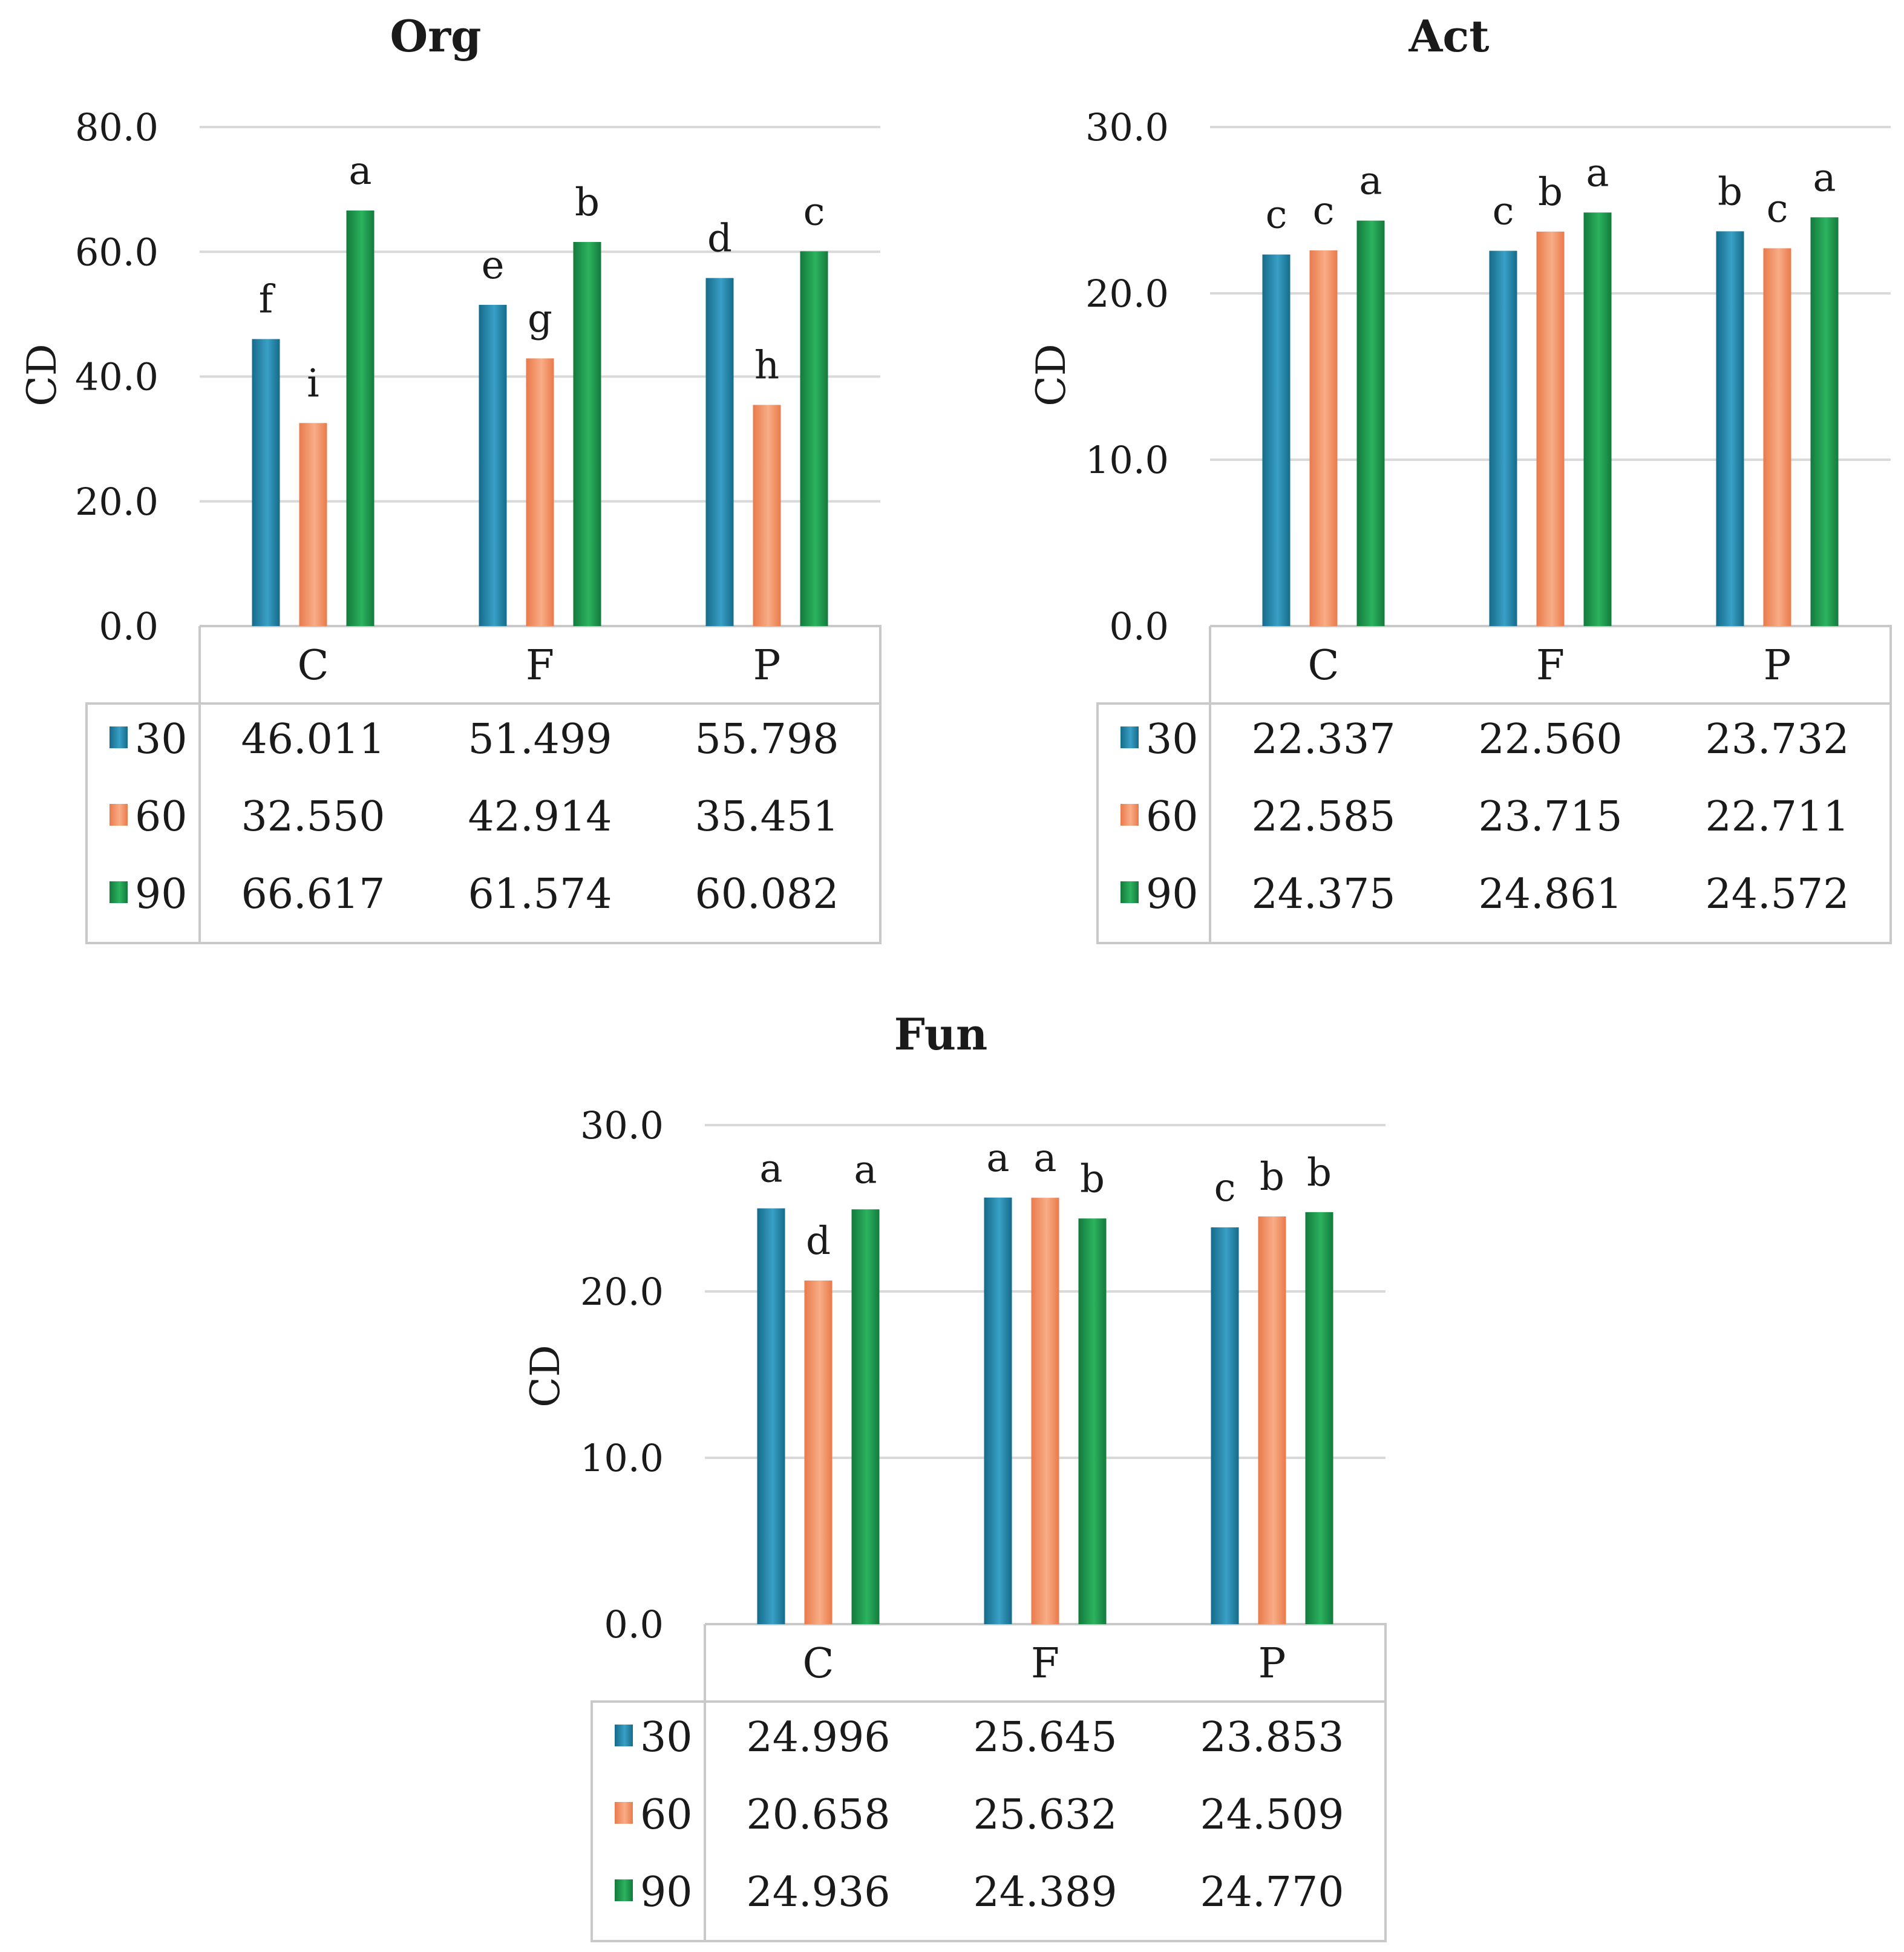 Image resolution: width=1904 pixels, height=1952 pixels. I want to click on table-cell-value: 46.011, so click(313, 739).